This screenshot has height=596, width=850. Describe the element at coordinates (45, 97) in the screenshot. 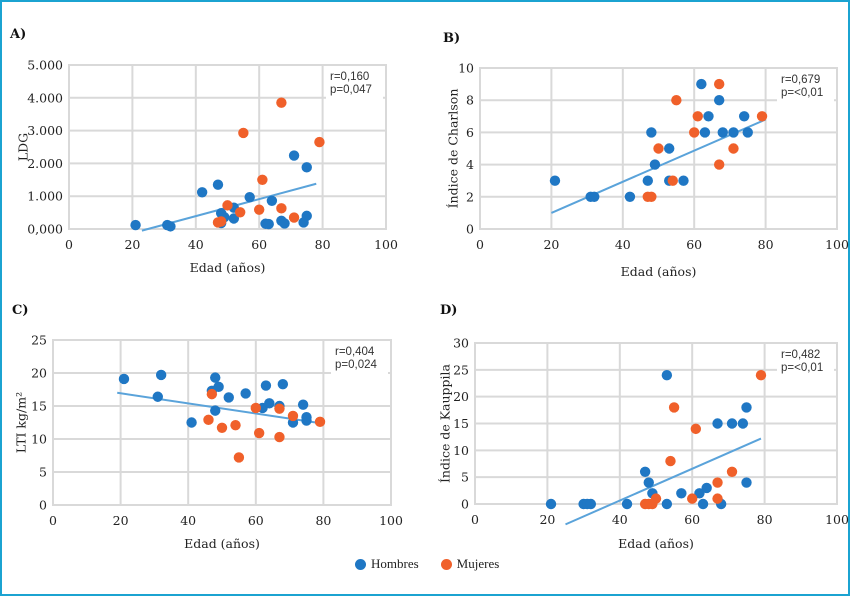

I see `y-tick-label: 4.000` at that location.